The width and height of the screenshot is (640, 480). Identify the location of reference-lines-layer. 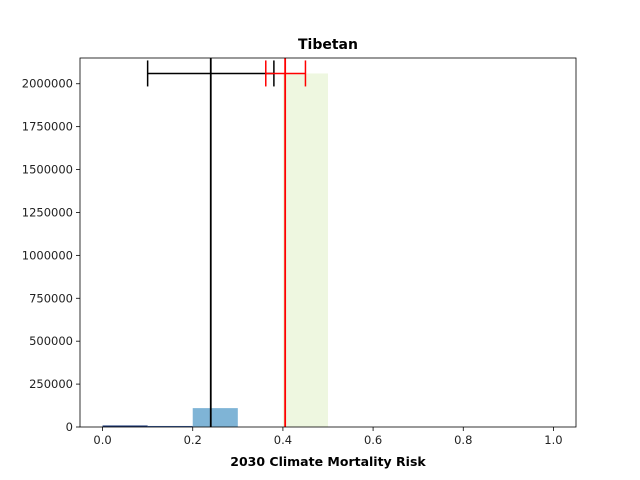
(248, 242).